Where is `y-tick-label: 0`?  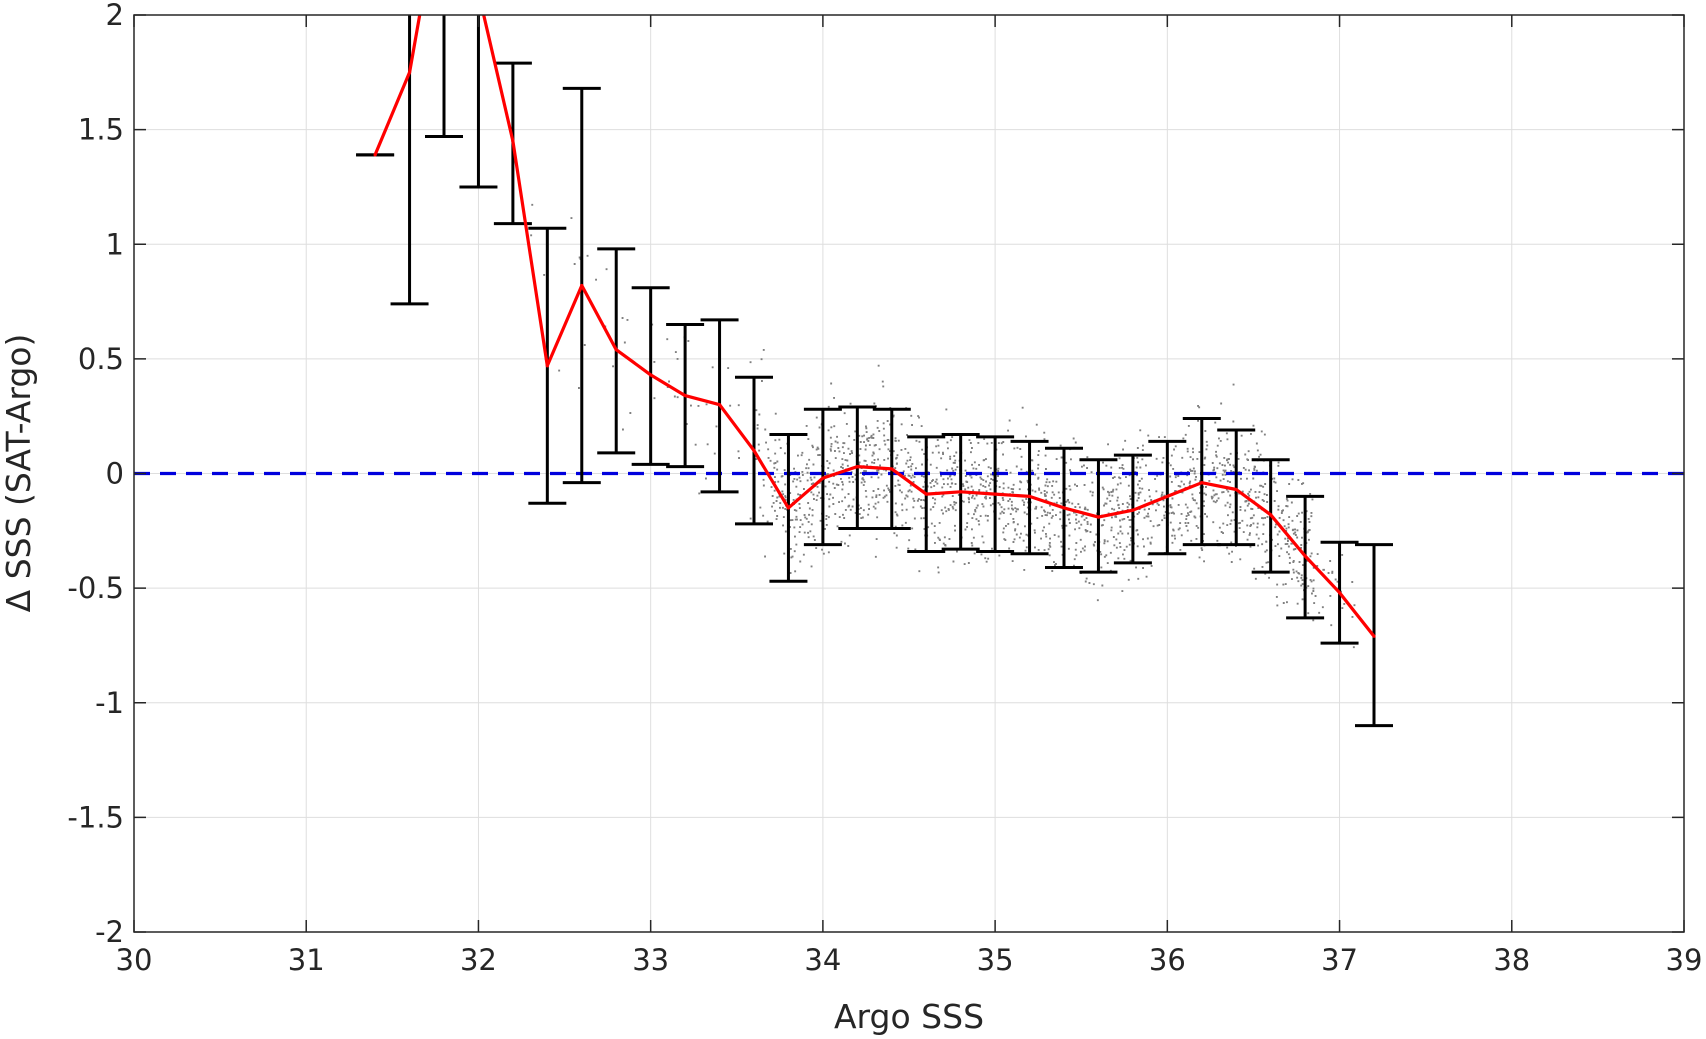
y-tick-label: 0 is located at coordinates (115, 474).